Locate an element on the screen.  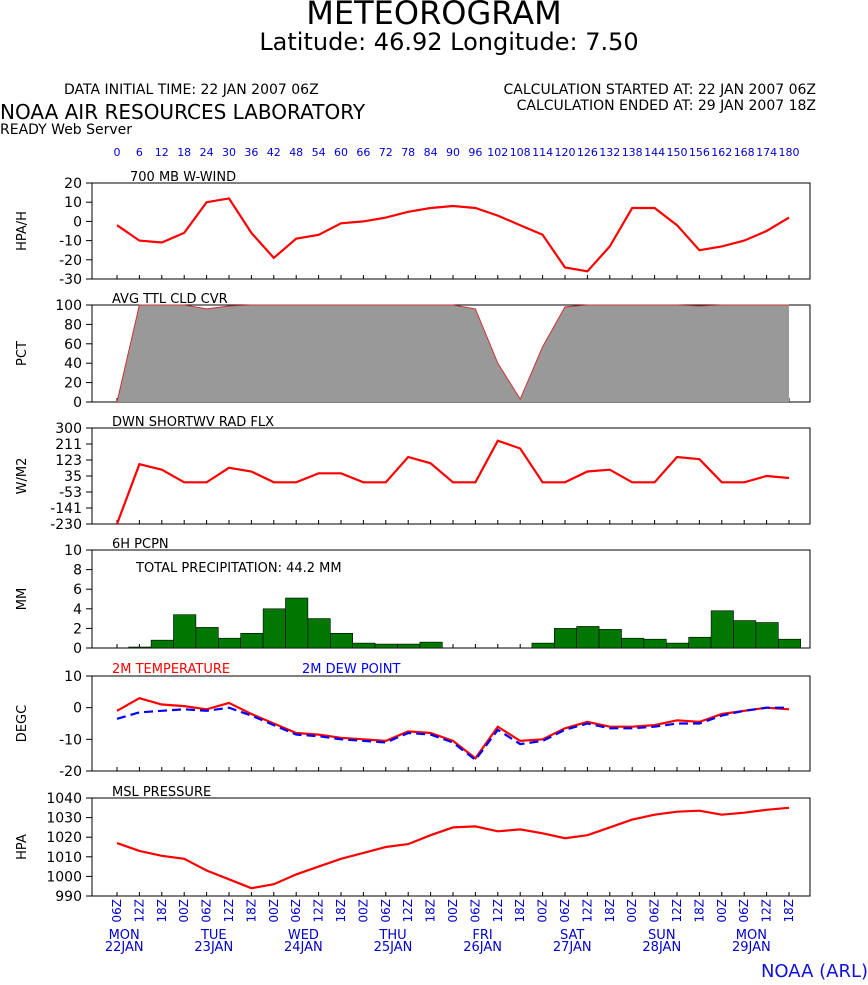
forecast-hour-label: 54 is located at coordinates (319, 152).